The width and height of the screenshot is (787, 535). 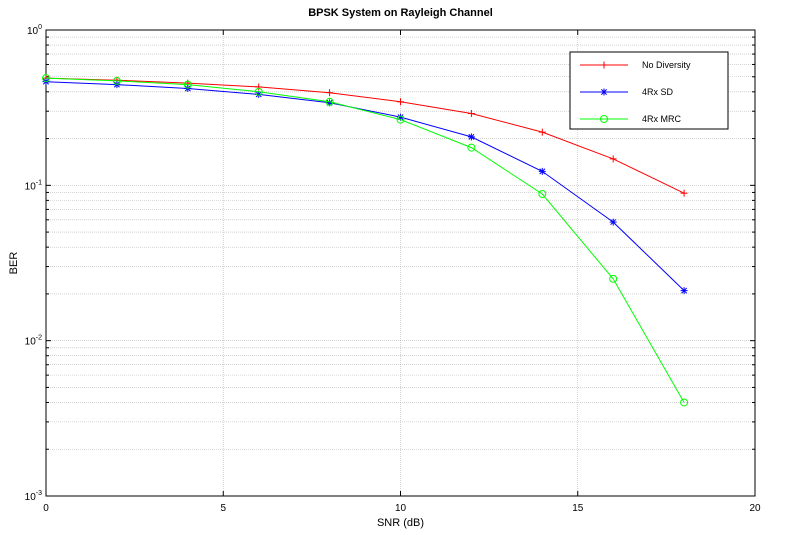 What do you see at coordinates (604, 65) in the screenshot?
I see `legend-marker-no-diversity` at bounding box center [604, 65].